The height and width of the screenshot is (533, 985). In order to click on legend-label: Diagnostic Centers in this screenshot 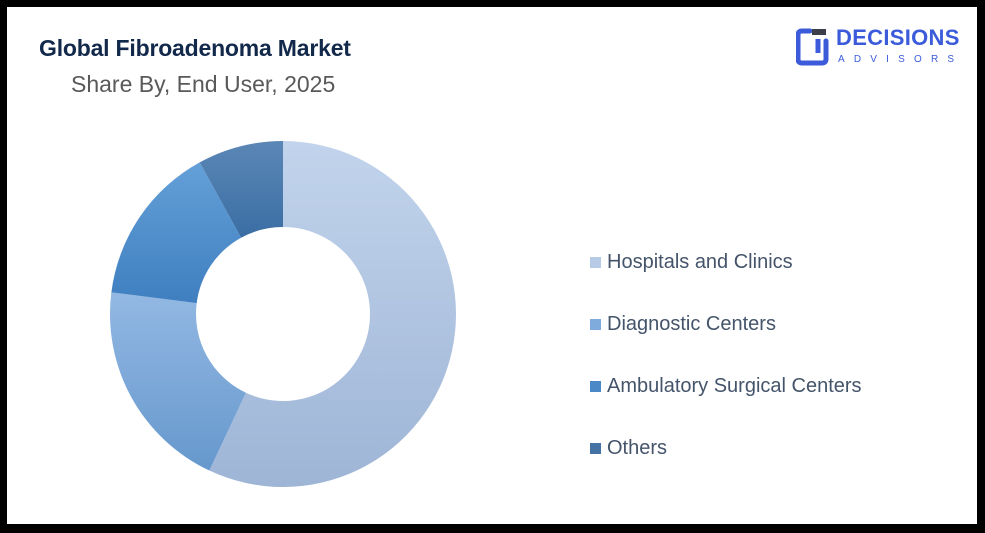, I will do `click(691, 323)`.